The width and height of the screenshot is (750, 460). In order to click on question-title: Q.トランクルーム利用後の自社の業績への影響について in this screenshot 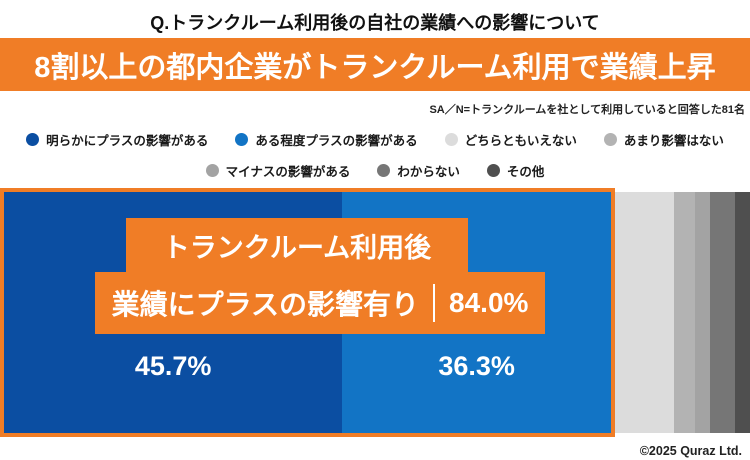, I will do `click(375, 23)`.